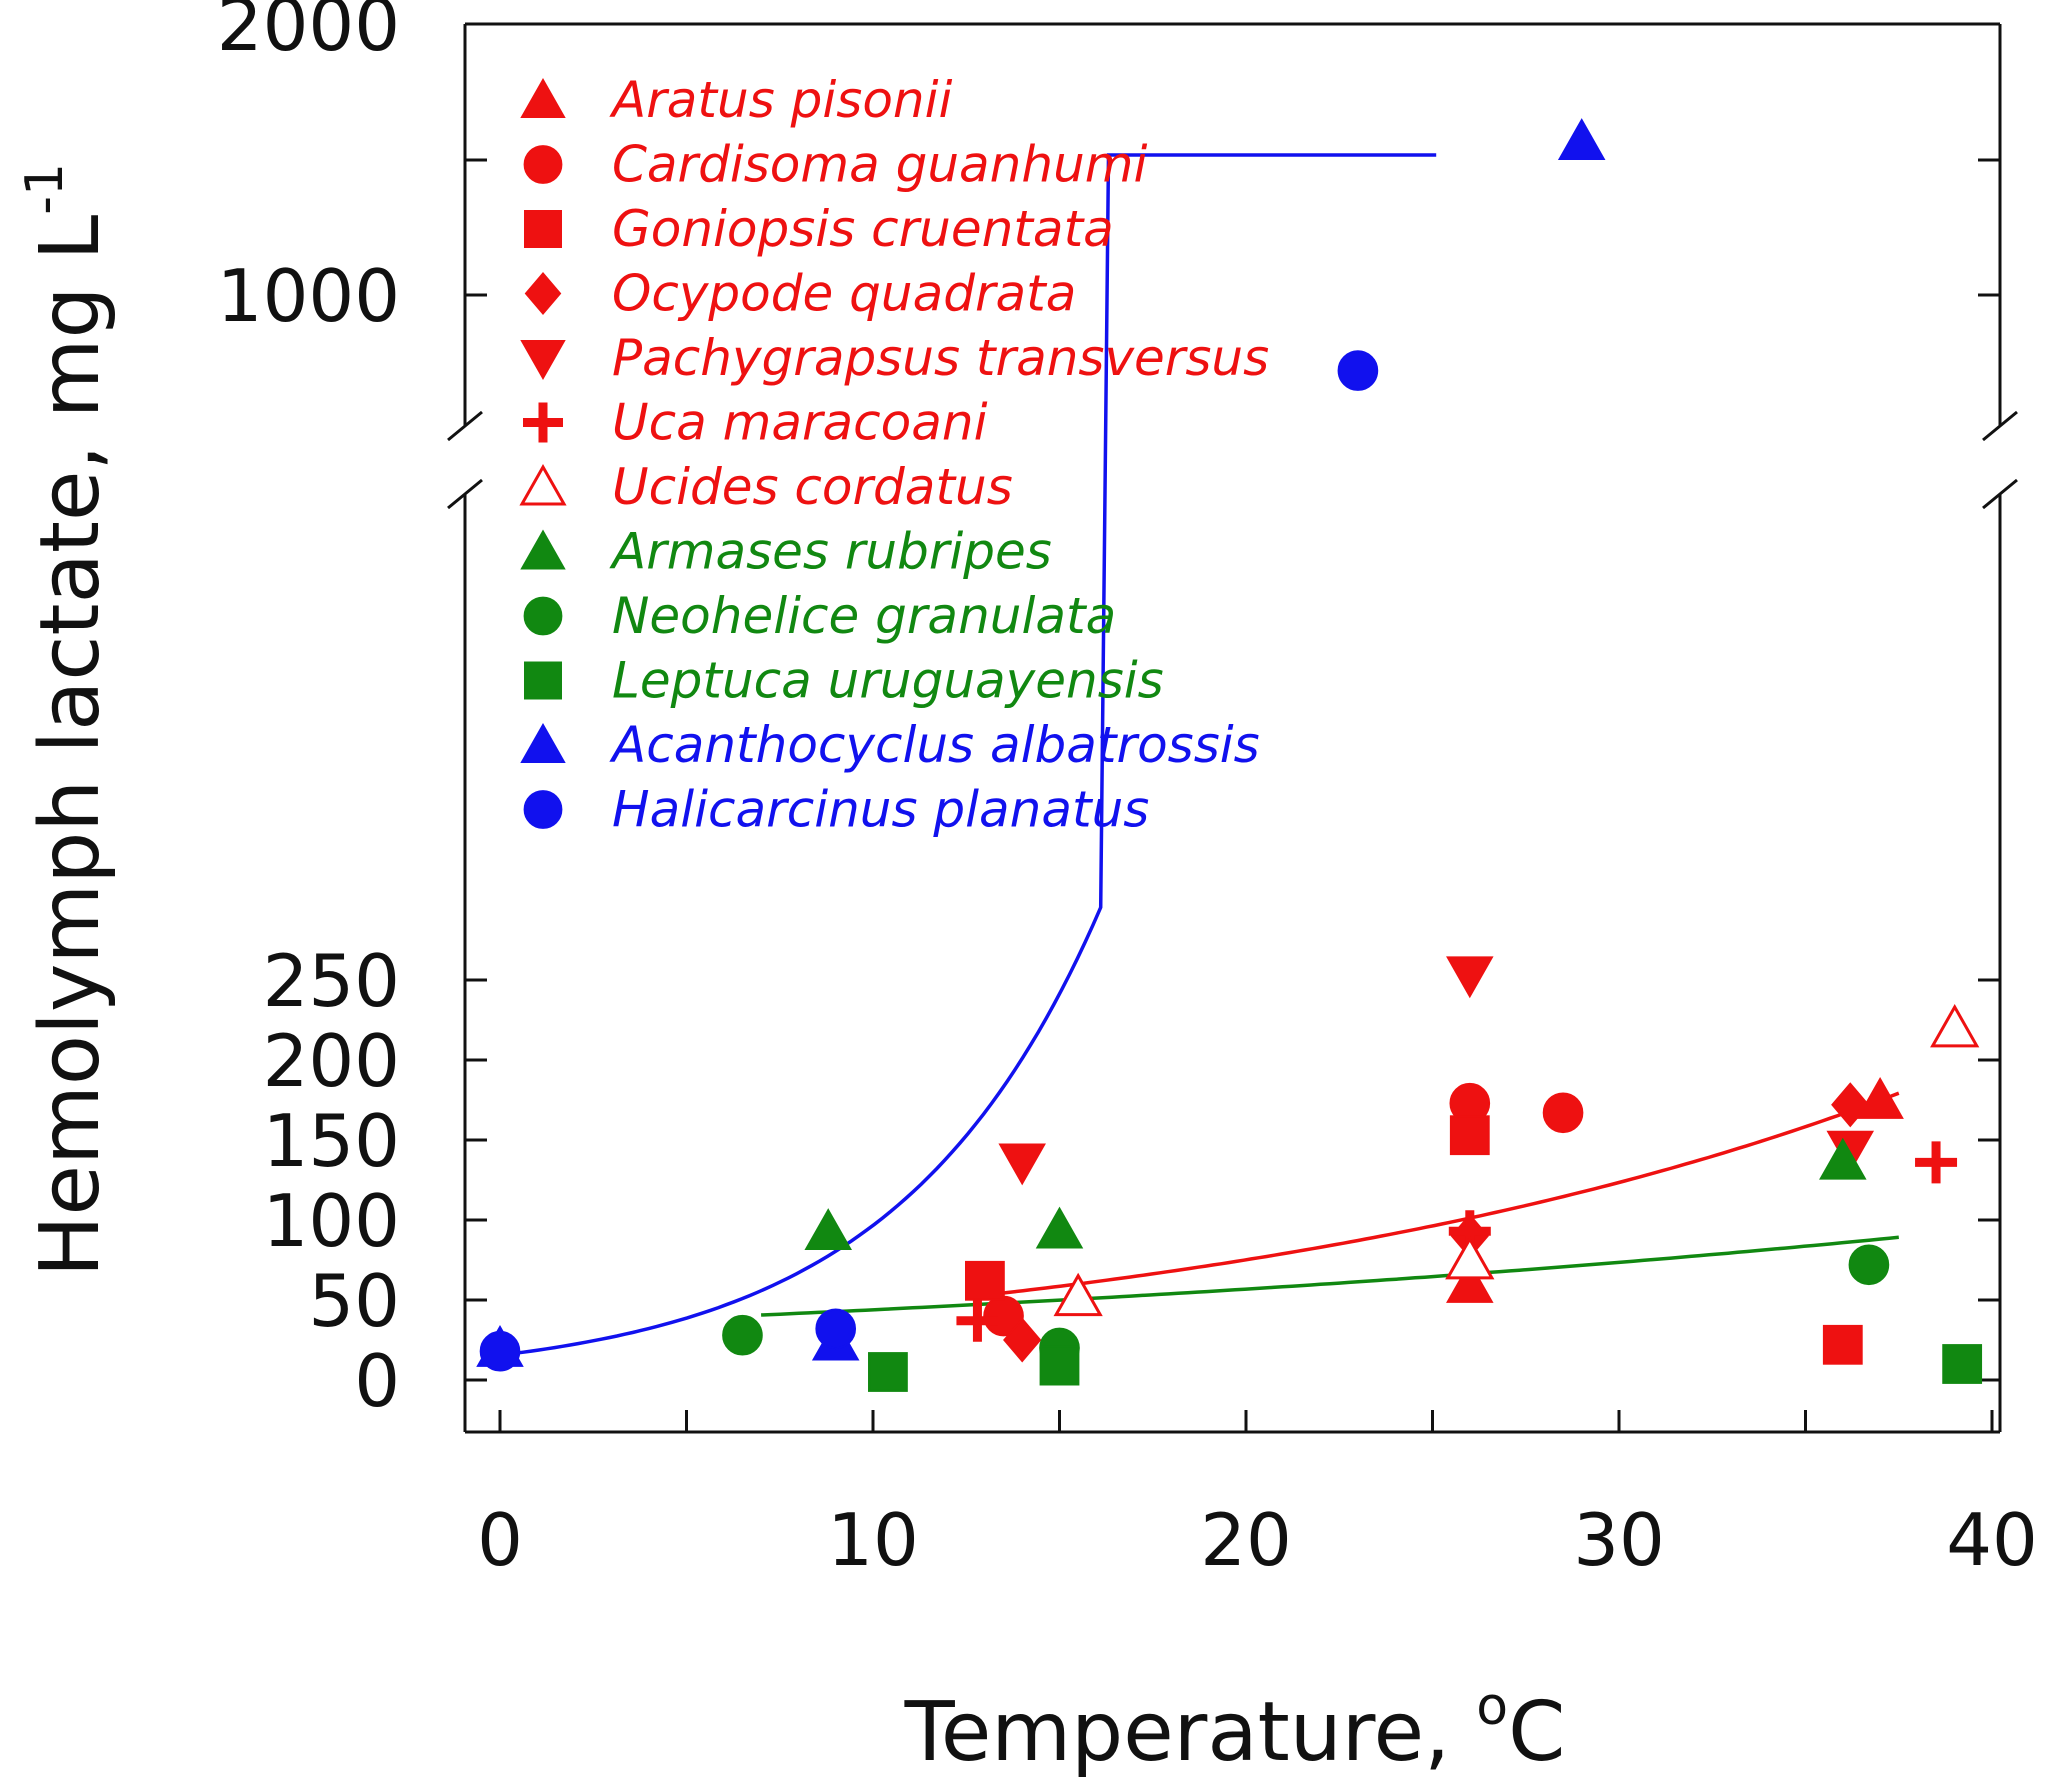  Describe the element at coordinates (1619, 1540) in the screenshot. I see `x-tick-label: 30` at that location.